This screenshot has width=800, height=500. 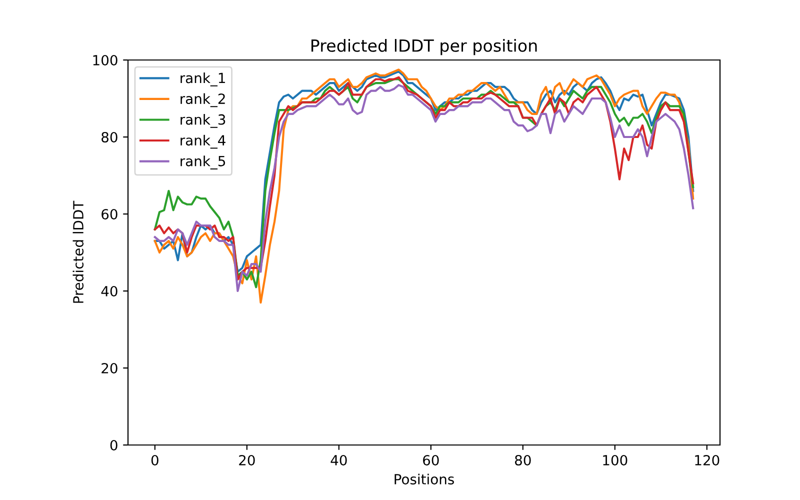 What do you see at coordinates (431, 460) in the screenshot?
I see `x-tick-label: 60` at bounding box center [431, 460].